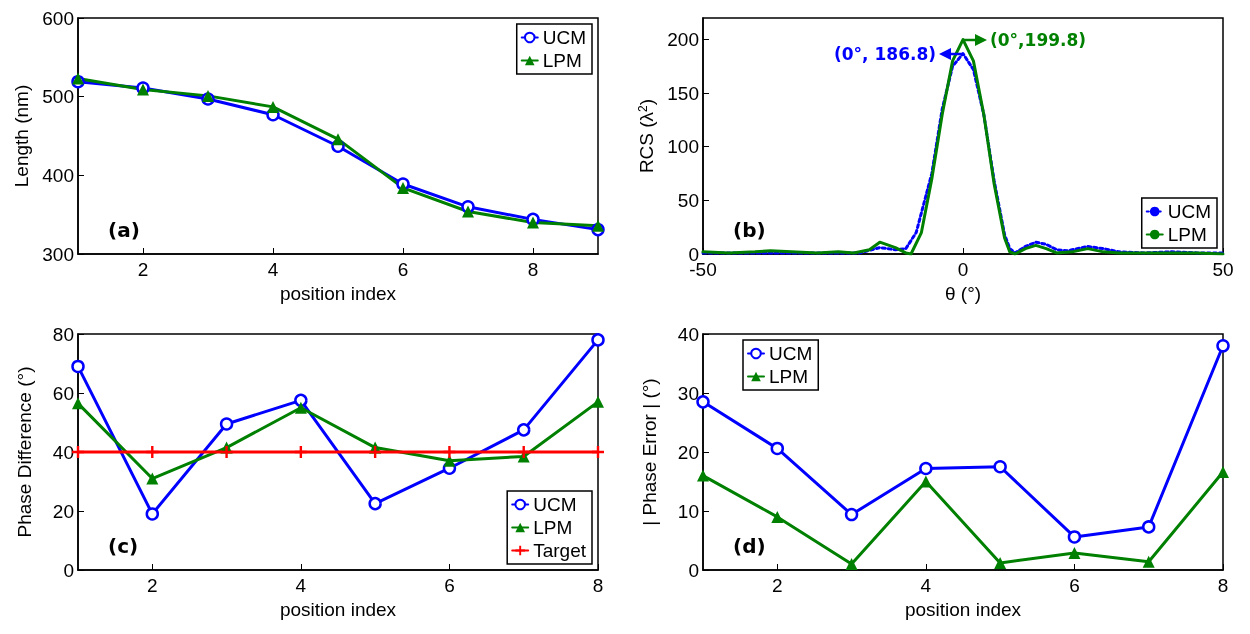 This screenshot has height=634, width=1250. I want to click on annotation: (a), so click(124, 230).